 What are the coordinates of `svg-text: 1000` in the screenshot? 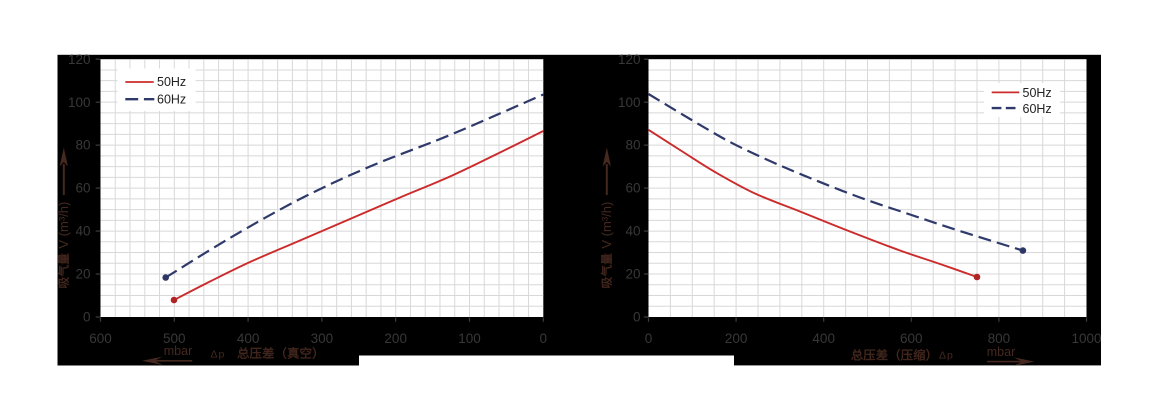 It's located at (1086, 338).